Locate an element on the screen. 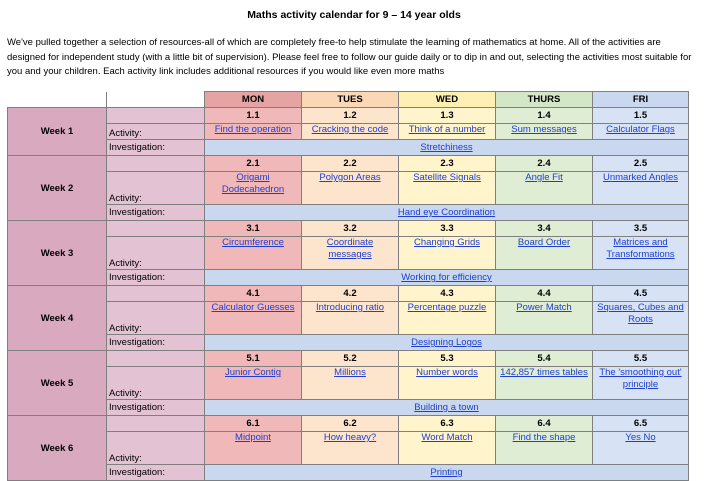 Image resolution: width=708 pixels, height=481 pixels. activity-cell: Junior Contig is located at coordinates (253, 383).